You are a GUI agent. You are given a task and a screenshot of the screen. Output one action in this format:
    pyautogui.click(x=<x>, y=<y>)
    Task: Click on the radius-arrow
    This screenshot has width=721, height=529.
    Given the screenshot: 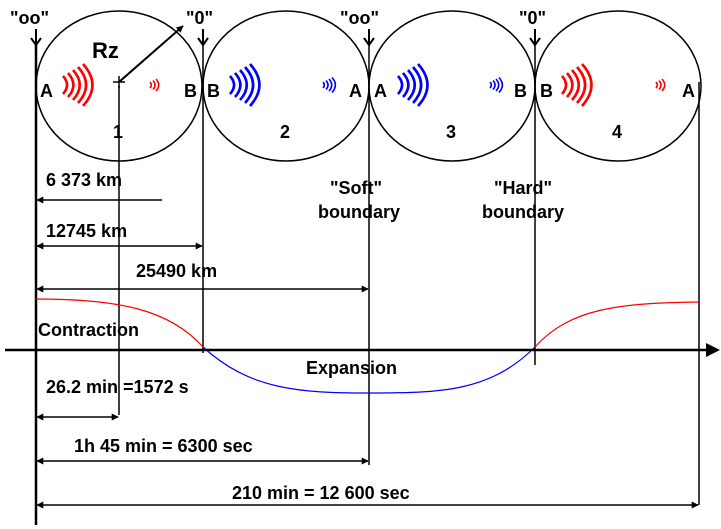 What is the action you would take?
    pyautogui.click(x=151, y=54)
    